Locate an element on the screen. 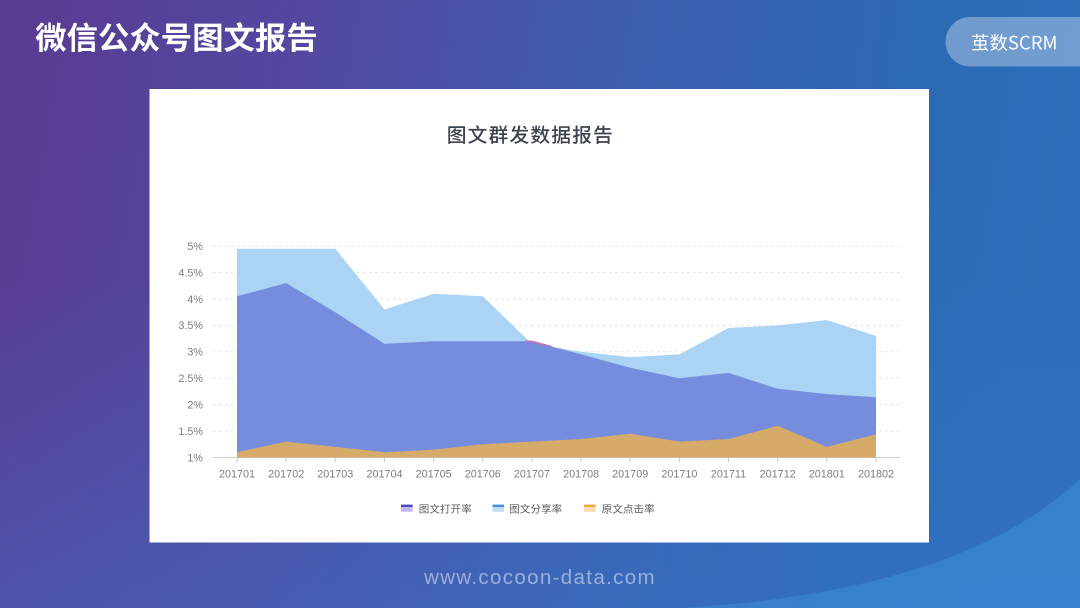 The height and width of the screenshot is (608, 1080). svg-text: 1.5% is located at coordinates (190, 432).